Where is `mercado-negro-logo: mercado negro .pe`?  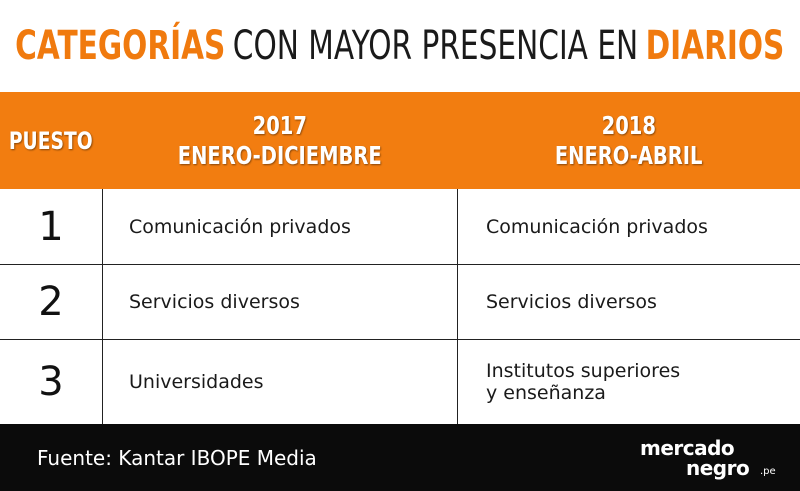
mercado-negro-logo: mercado negro .pe is located at coordinates (708, 458).